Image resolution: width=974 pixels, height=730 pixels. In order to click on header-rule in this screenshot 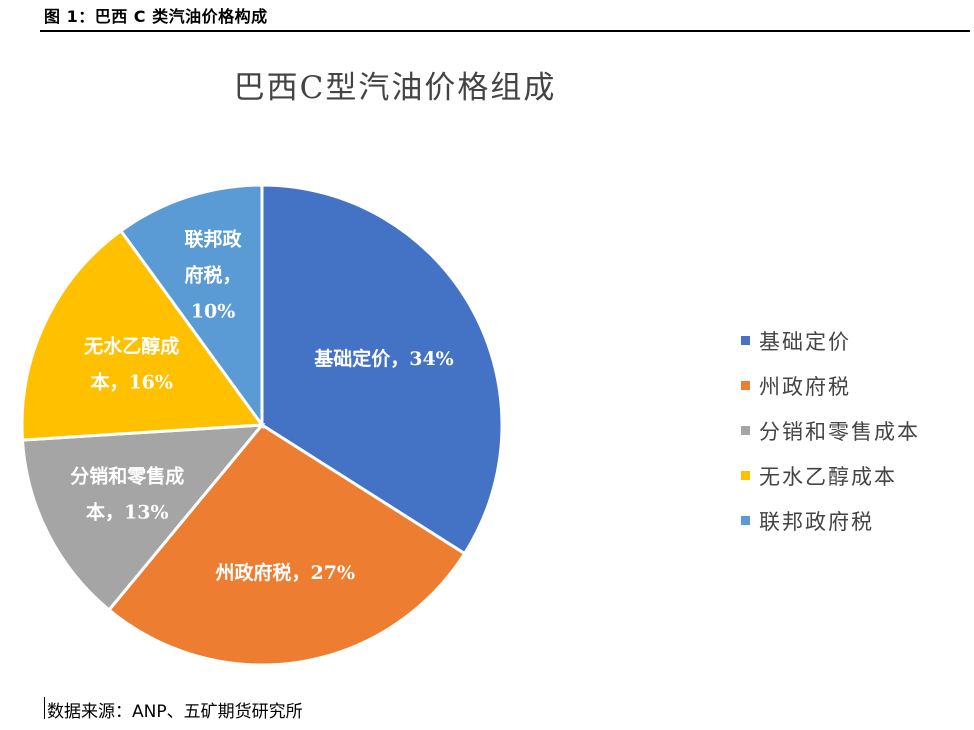, I will do `click(505, 31)`.